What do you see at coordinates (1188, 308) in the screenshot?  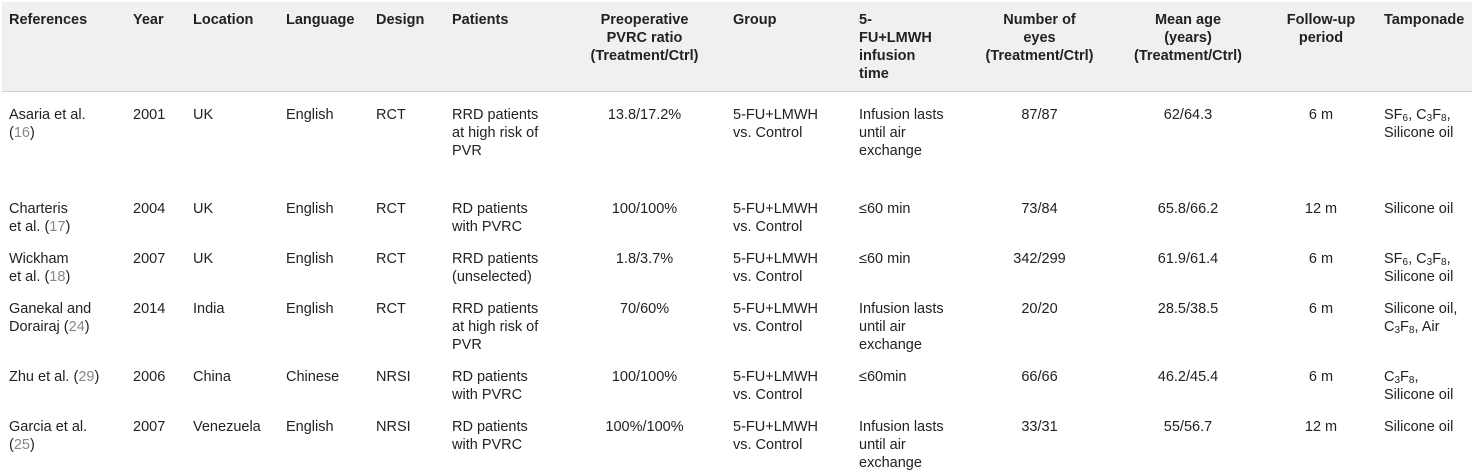 I see `cell-mean-age-text: 28.5/38.5` at bounding box center [1188, 308].